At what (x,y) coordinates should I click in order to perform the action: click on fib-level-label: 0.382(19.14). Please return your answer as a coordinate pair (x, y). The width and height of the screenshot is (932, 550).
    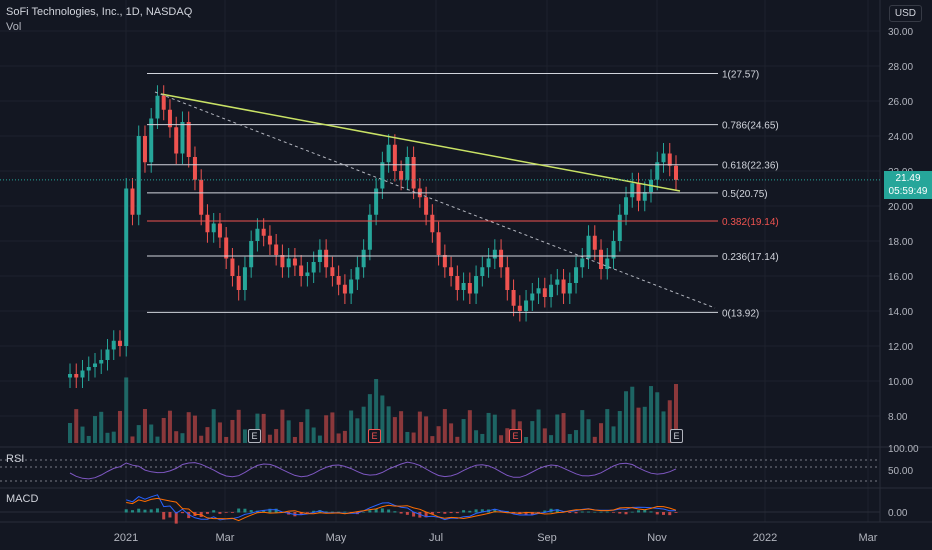
    Looking at the image, I should click on (750, 222).